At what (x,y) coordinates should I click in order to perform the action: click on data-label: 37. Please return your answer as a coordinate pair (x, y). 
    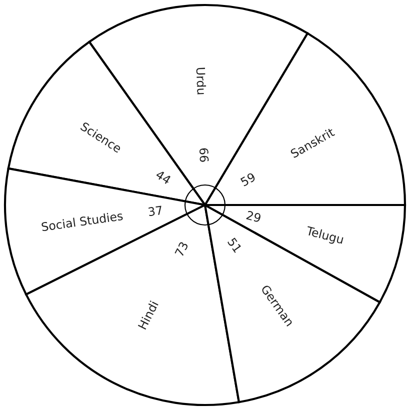
    Looking at the image, I should click on (155, 211).